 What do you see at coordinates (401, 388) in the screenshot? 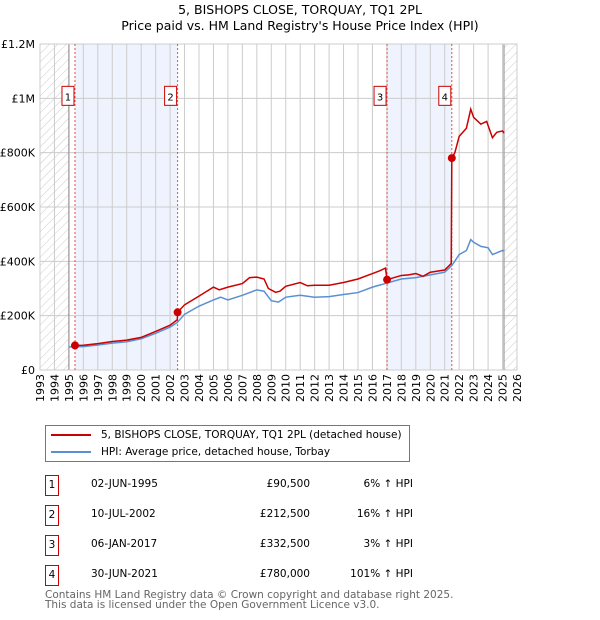
I see `x-tick-label: 2018` at bounding box center [401, 388].